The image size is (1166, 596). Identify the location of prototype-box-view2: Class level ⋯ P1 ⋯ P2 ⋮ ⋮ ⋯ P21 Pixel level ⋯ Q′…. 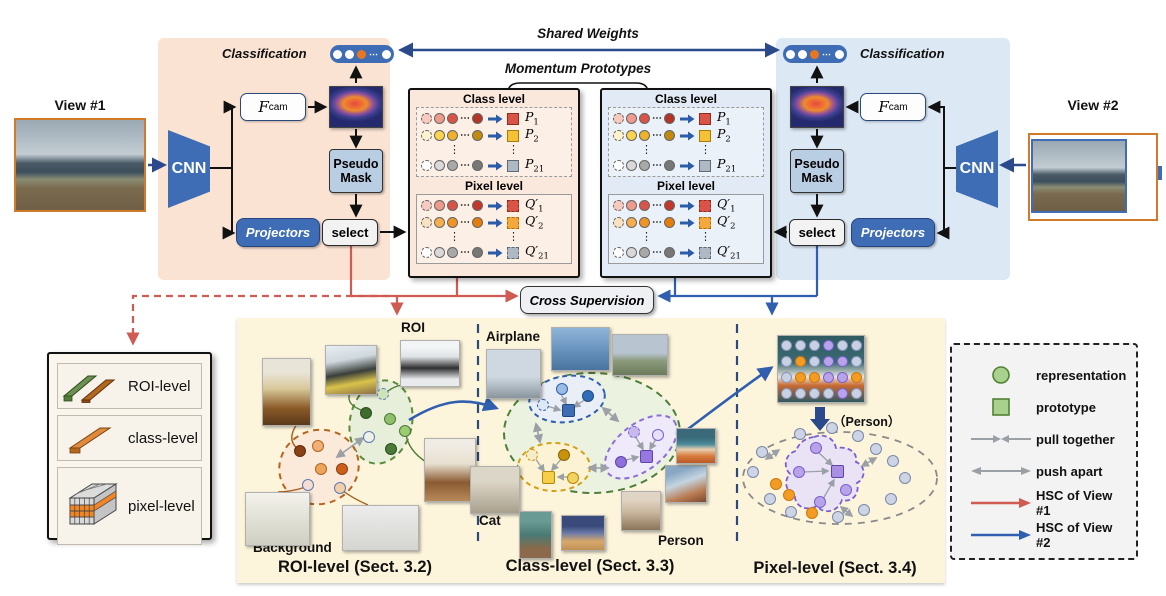
(686, 183).